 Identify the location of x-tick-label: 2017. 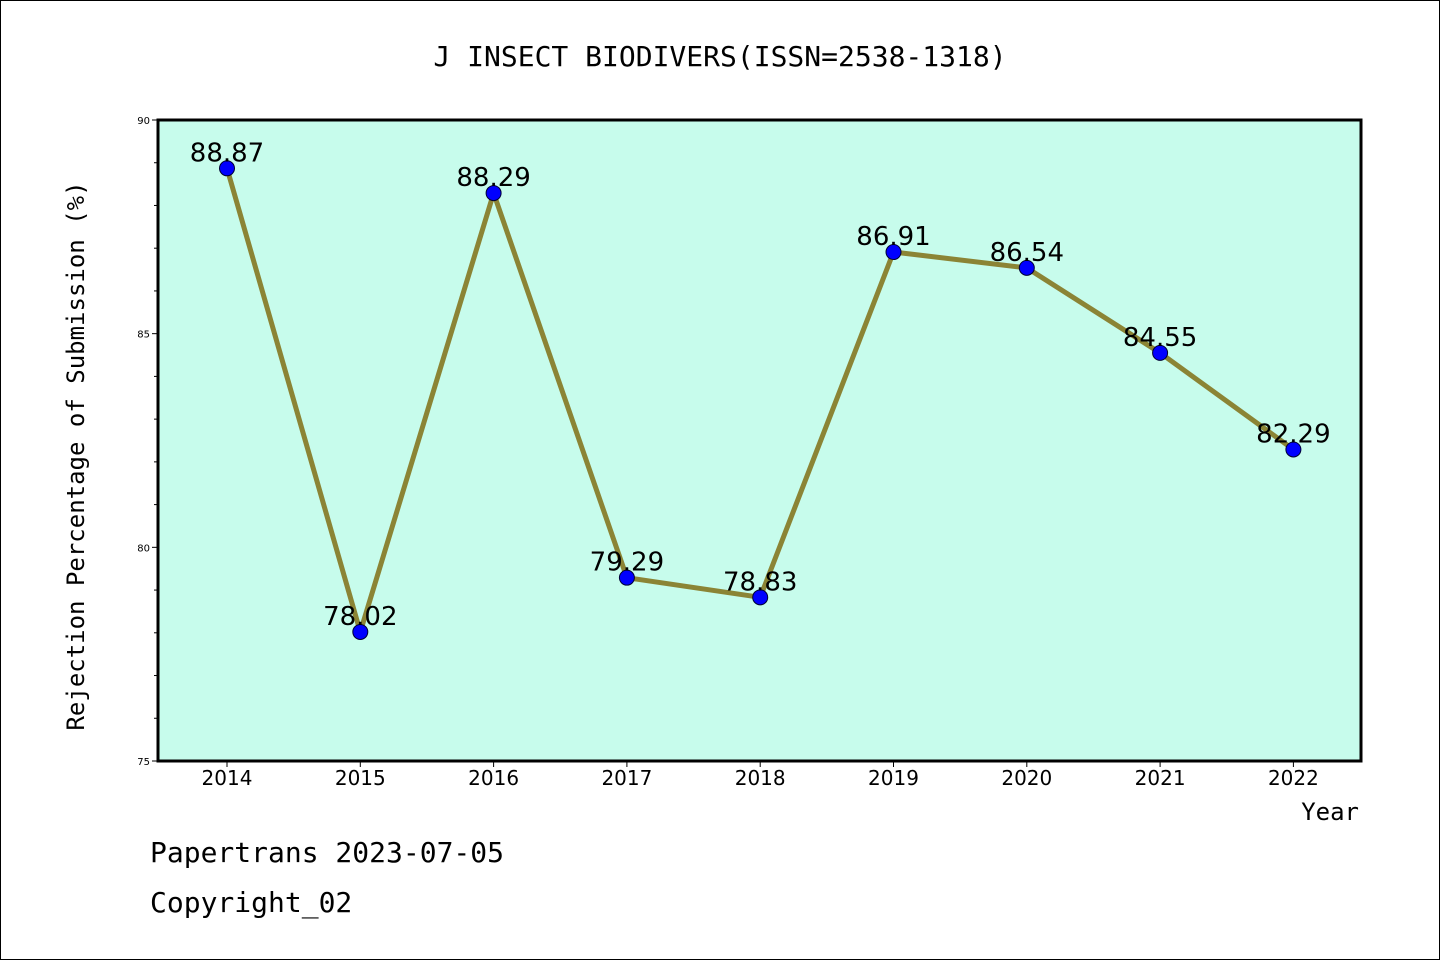
(626, 778).